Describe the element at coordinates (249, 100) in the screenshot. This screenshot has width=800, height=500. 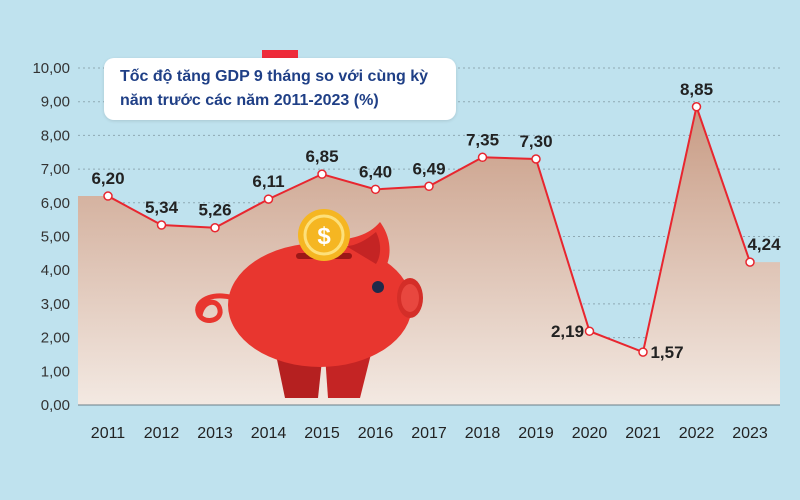
I see `chart-title-line-2: năm trước các năm 2011-2023 (%)` at that location.